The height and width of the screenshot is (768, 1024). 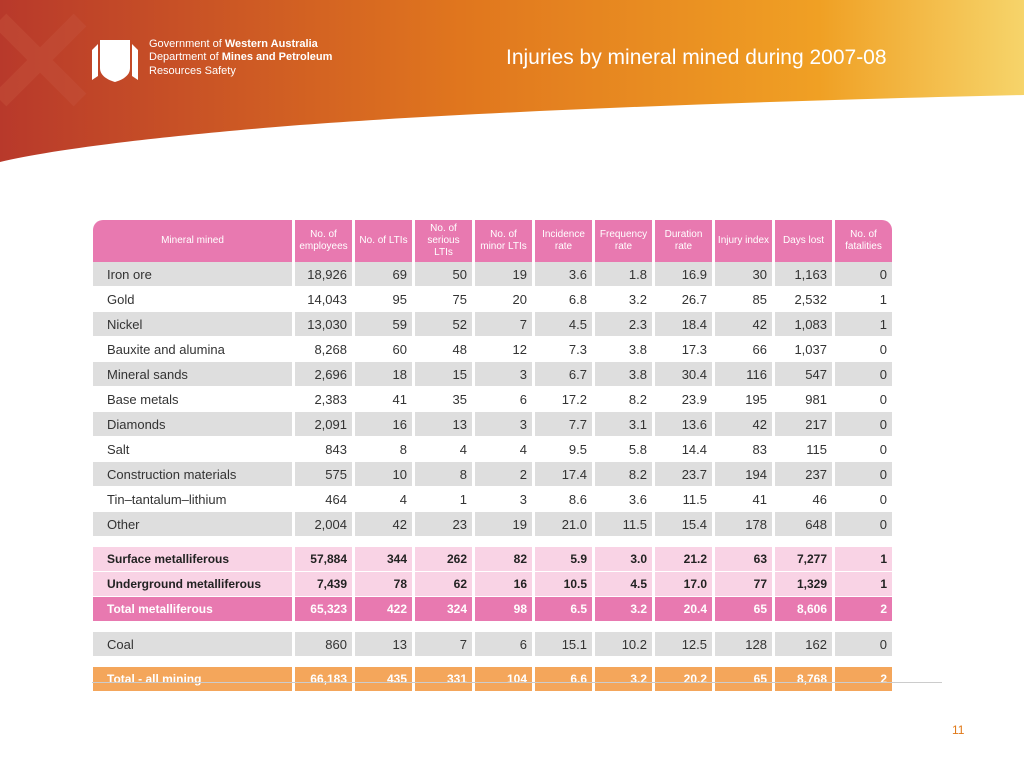 I want to click on cell: 13,030, so click(x=323, y=324).